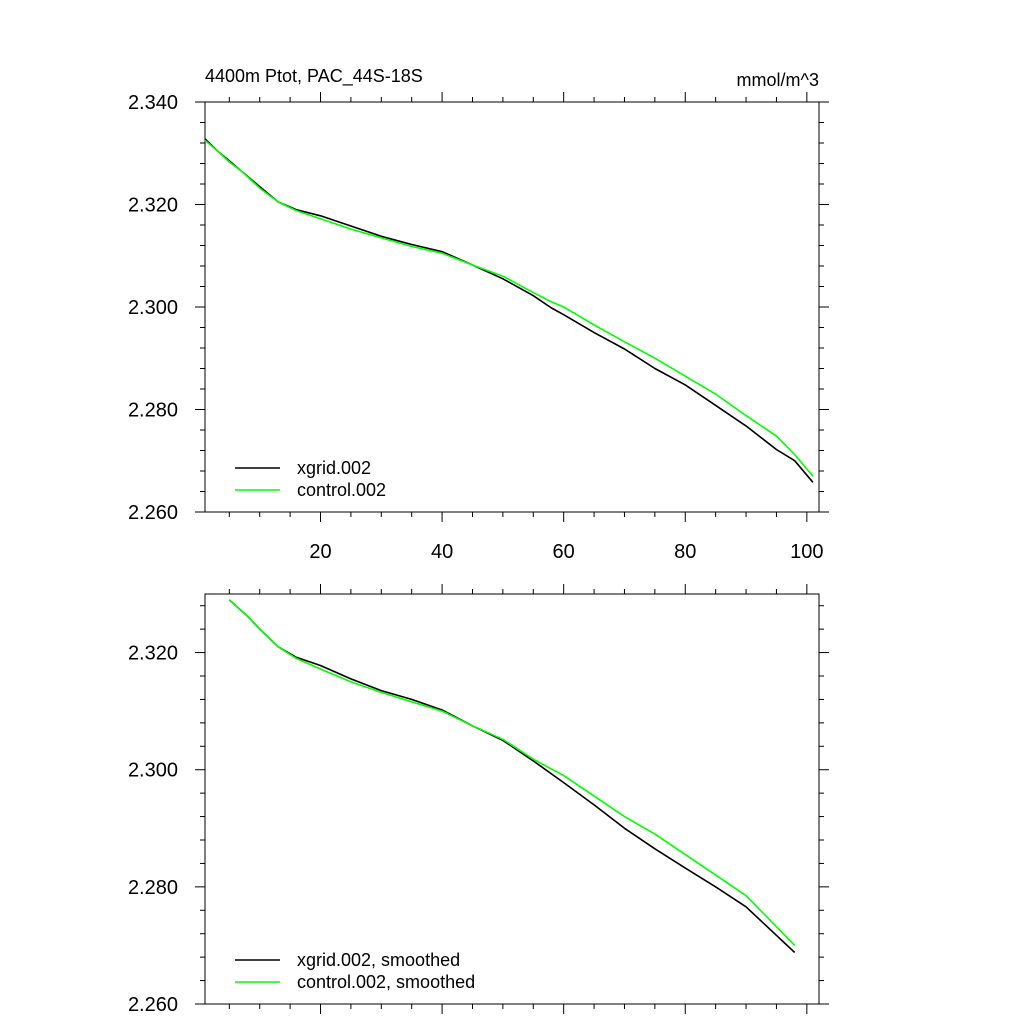 The height and width of the screenshot is (1024, 1024). I want to click on legend-label: xgrid.002, smoothed, so click(378, 960).